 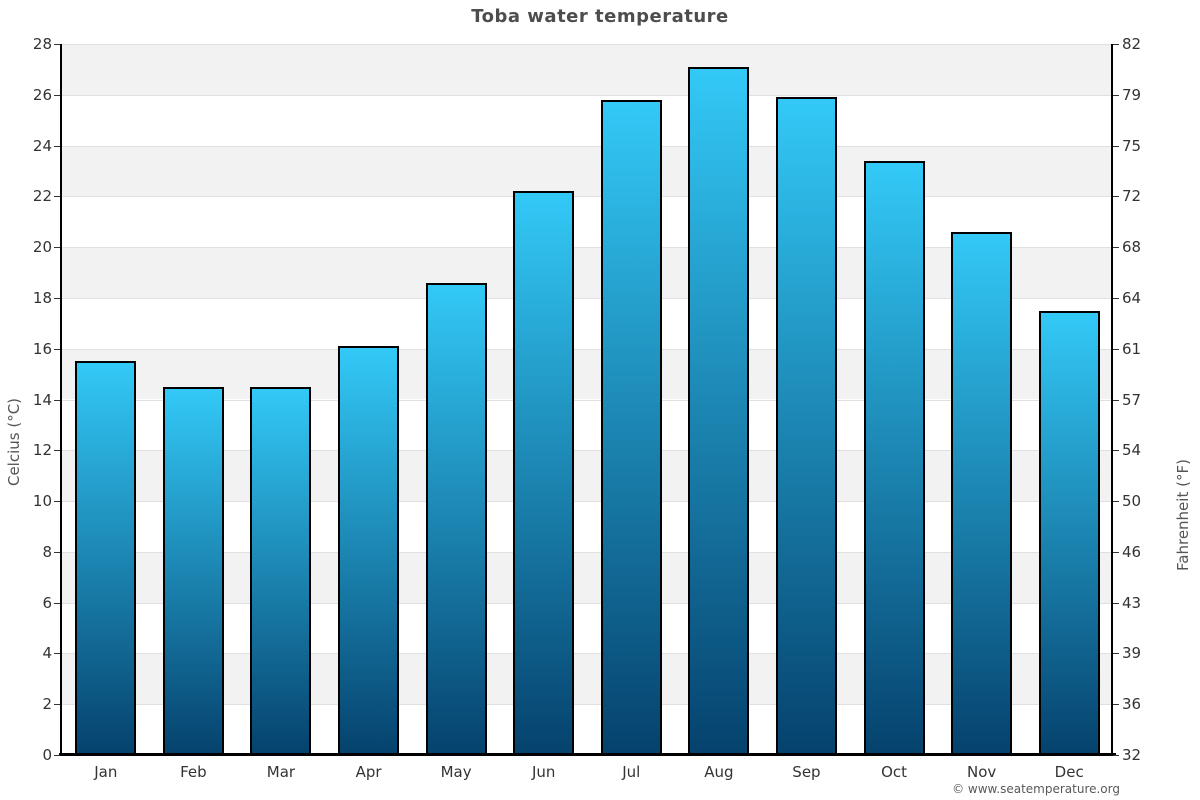 What do you see at coordinates (1132, 602) in the screenshot?
I see `y-tick-label-fahrenheit: 43` at bounding box center [1132, 602].